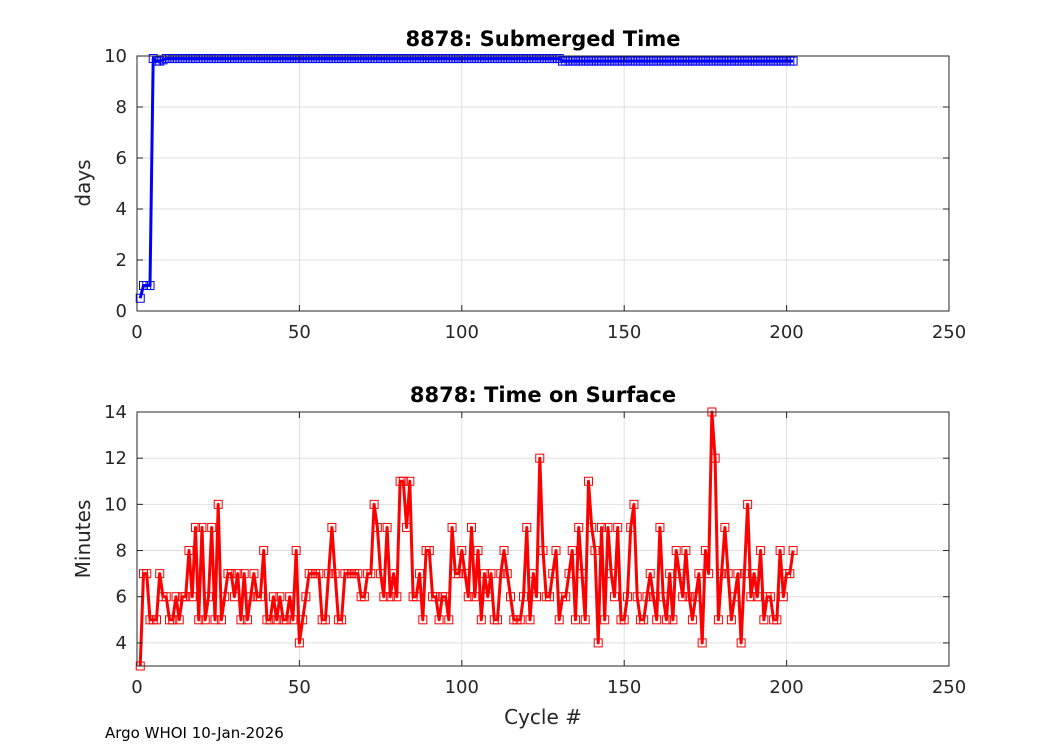  Describe the element at coordinates (543, 395) in the screenshot. I see `chart-title: 8878: Time on Surface` at that location.